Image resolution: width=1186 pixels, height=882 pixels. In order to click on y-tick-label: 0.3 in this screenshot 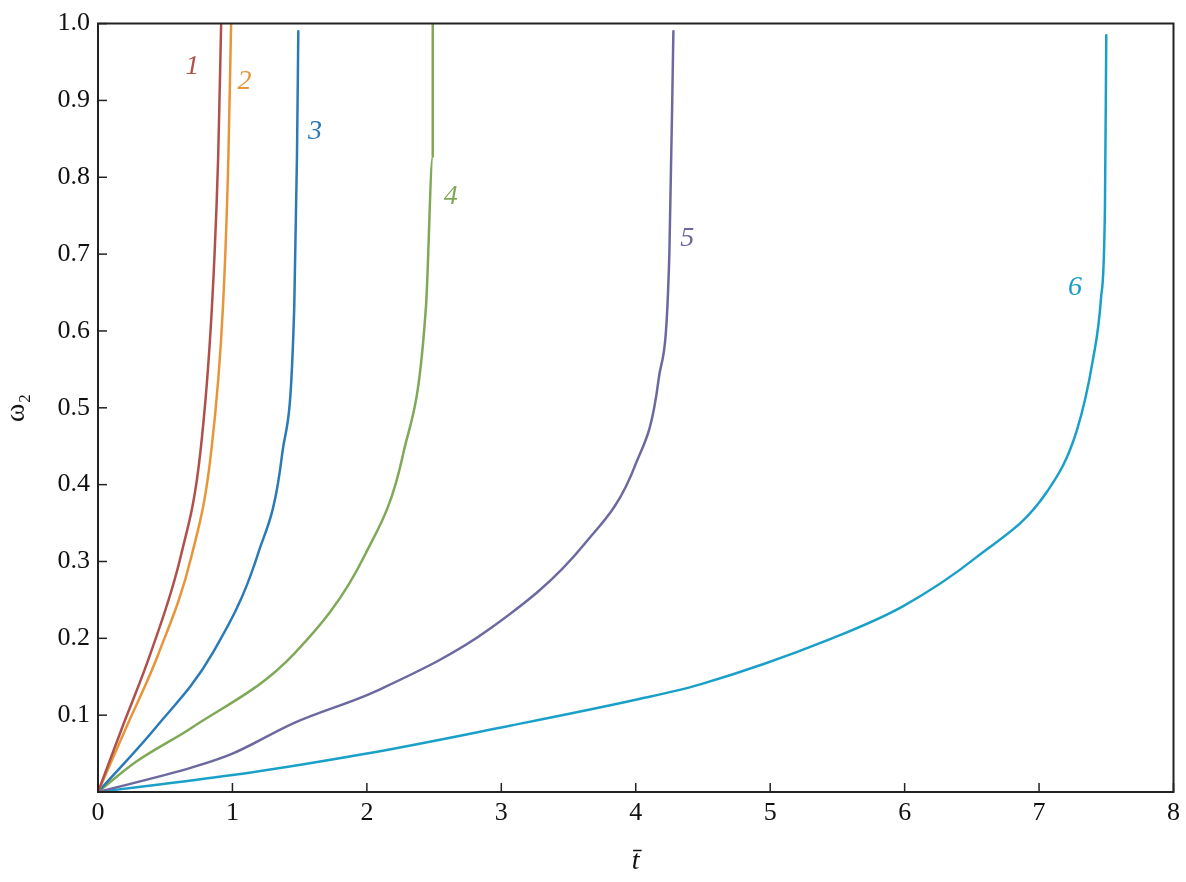, I will do `click(73, 560)`.